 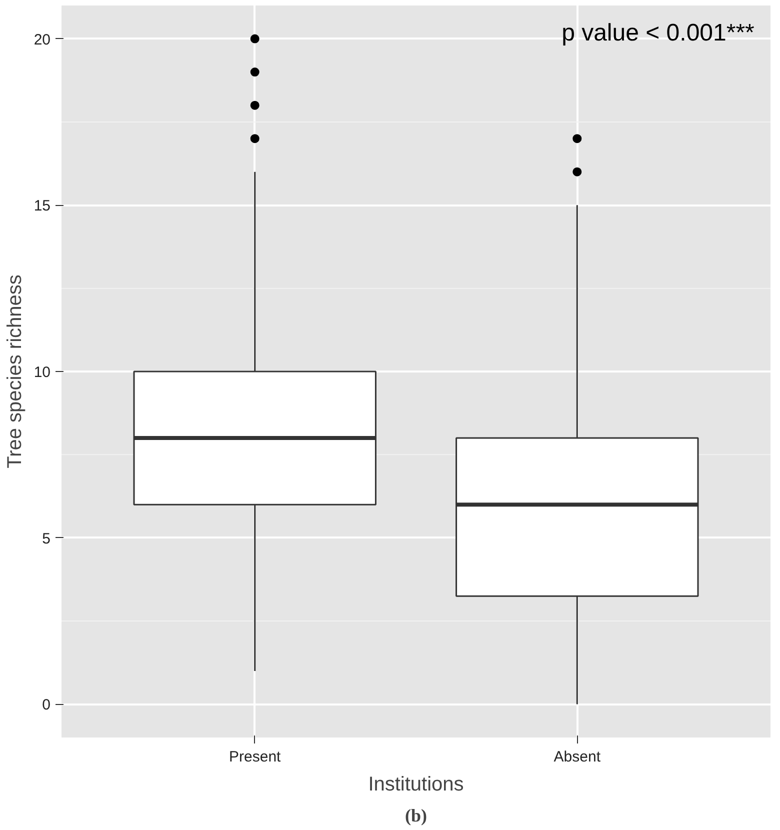 I want to click on y-tick-label: 15, so click(x=42, y=206).